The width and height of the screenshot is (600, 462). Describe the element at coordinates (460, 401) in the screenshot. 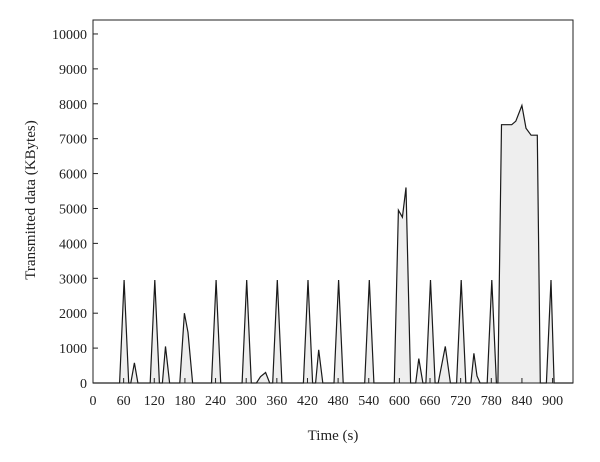

I see `x-tick-label: 720` at that location.